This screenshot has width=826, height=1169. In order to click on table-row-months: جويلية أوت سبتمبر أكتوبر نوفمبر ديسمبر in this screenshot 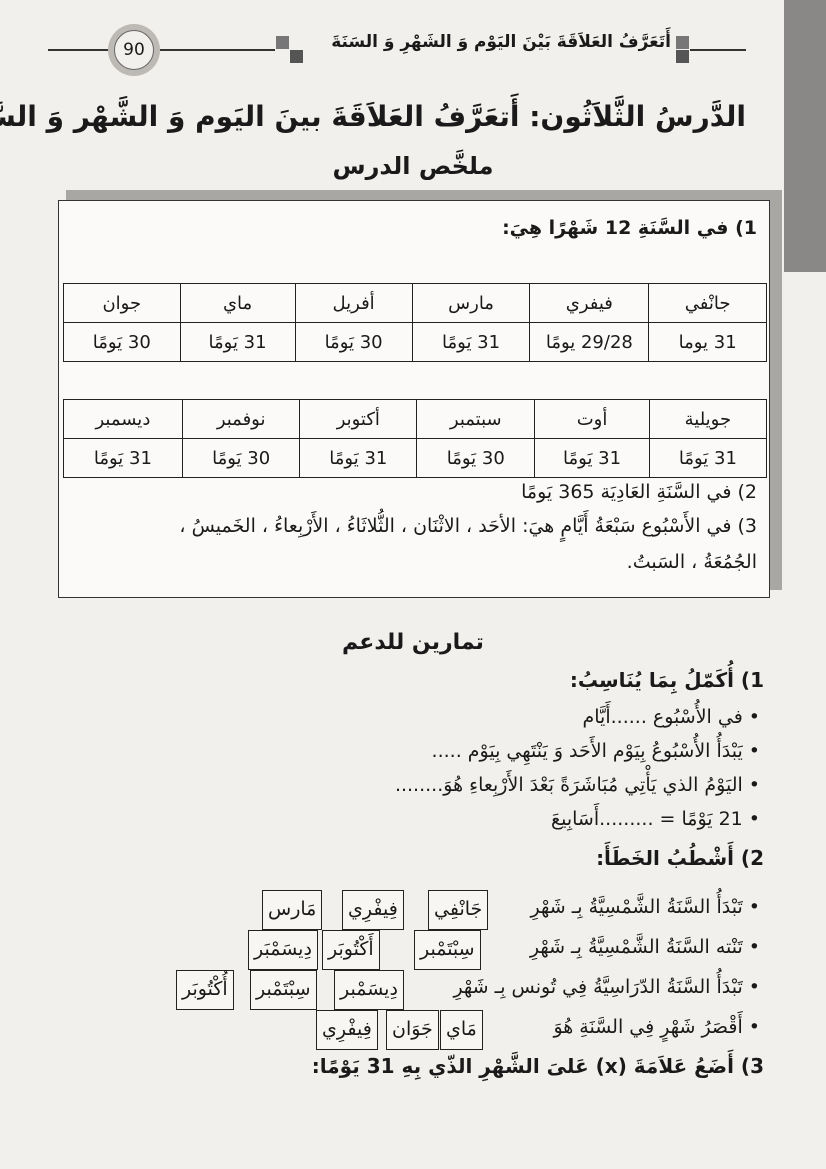, I will do `click(415, 419)`.